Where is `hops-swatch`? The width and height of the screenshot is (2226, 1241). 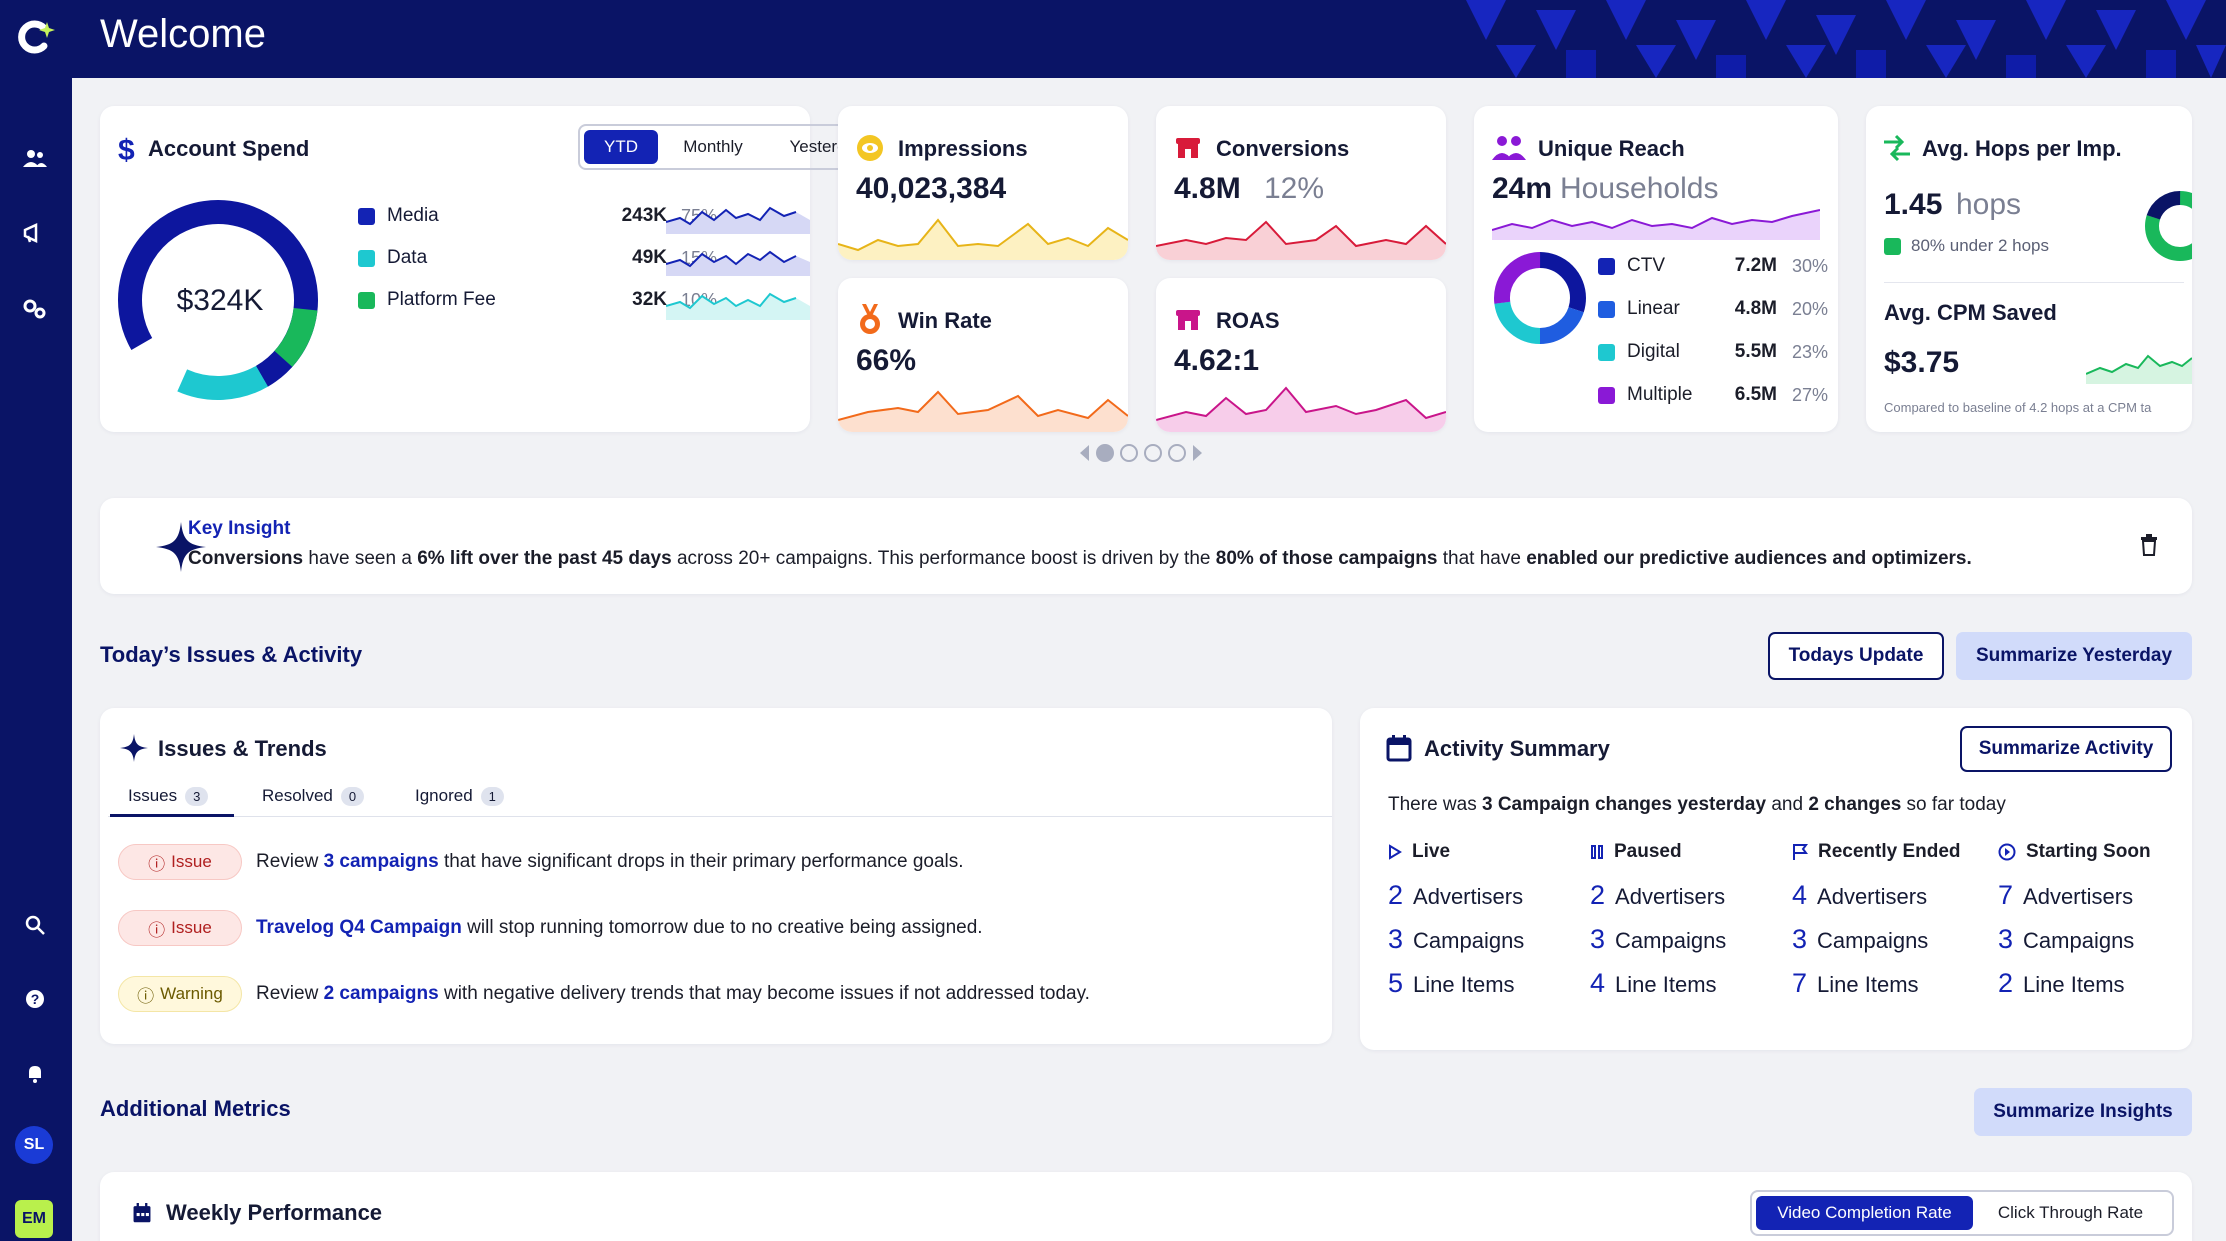 hops-swatch is located at coordinates (1892, 246).